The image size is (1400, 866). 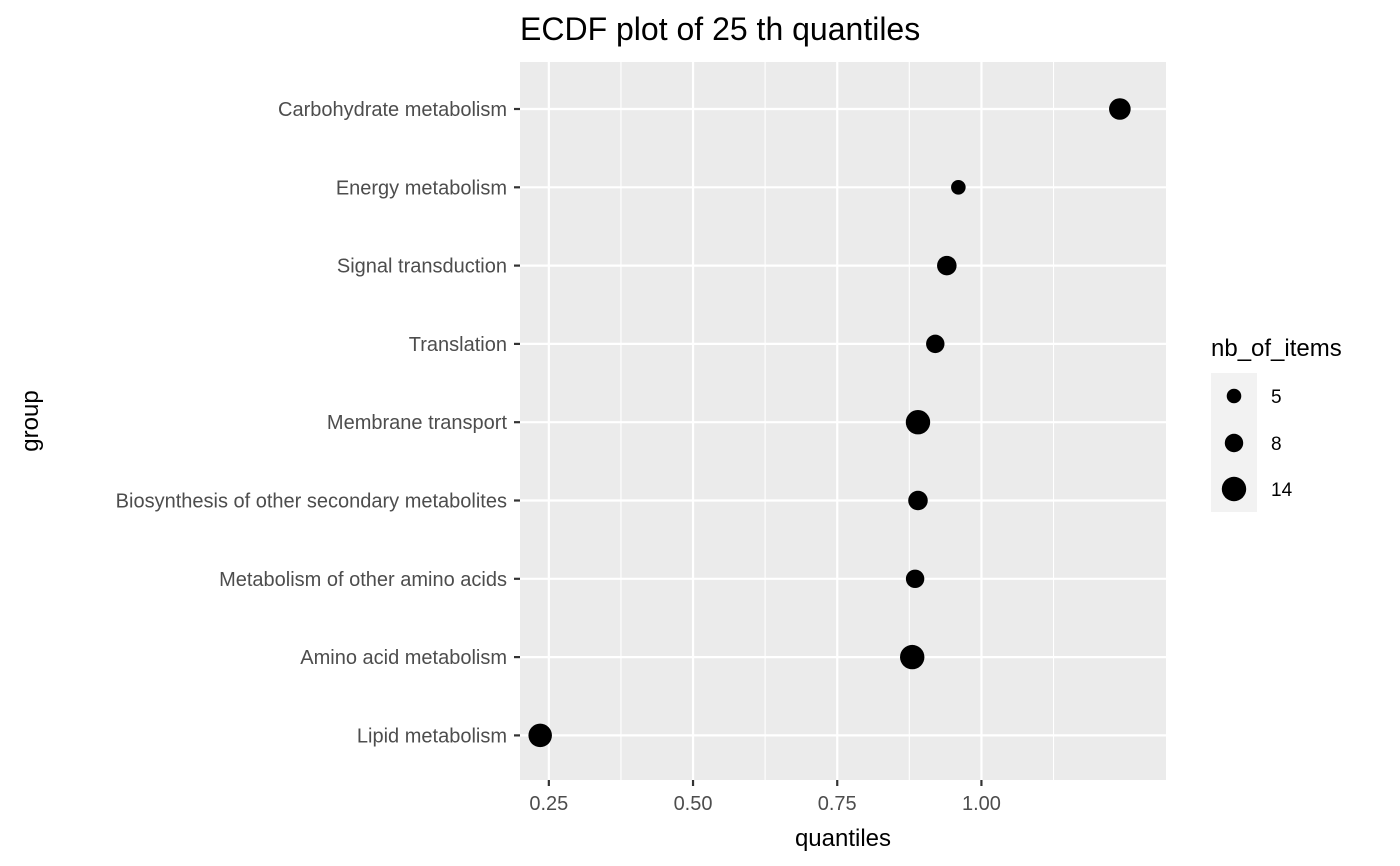 What do you see at coordinates (417, 423) in the screenshot?
I see `y-tick-label: Membrane transport` at bounding box center [417, 423].